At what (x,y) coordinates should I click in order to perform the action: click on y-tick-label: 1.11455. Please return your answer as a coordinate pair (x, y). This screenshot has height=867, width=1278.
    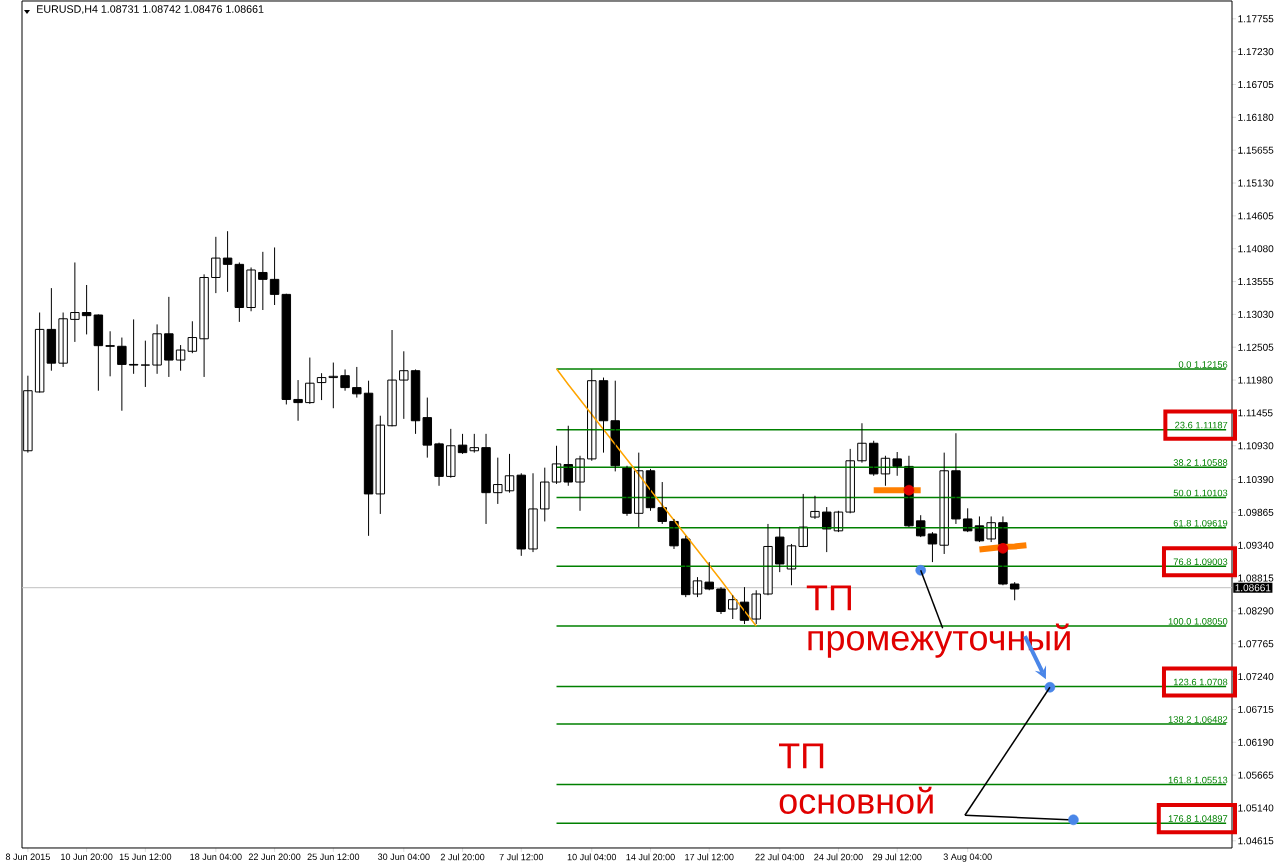
    Looking at the image, I should click on (1255, 413).